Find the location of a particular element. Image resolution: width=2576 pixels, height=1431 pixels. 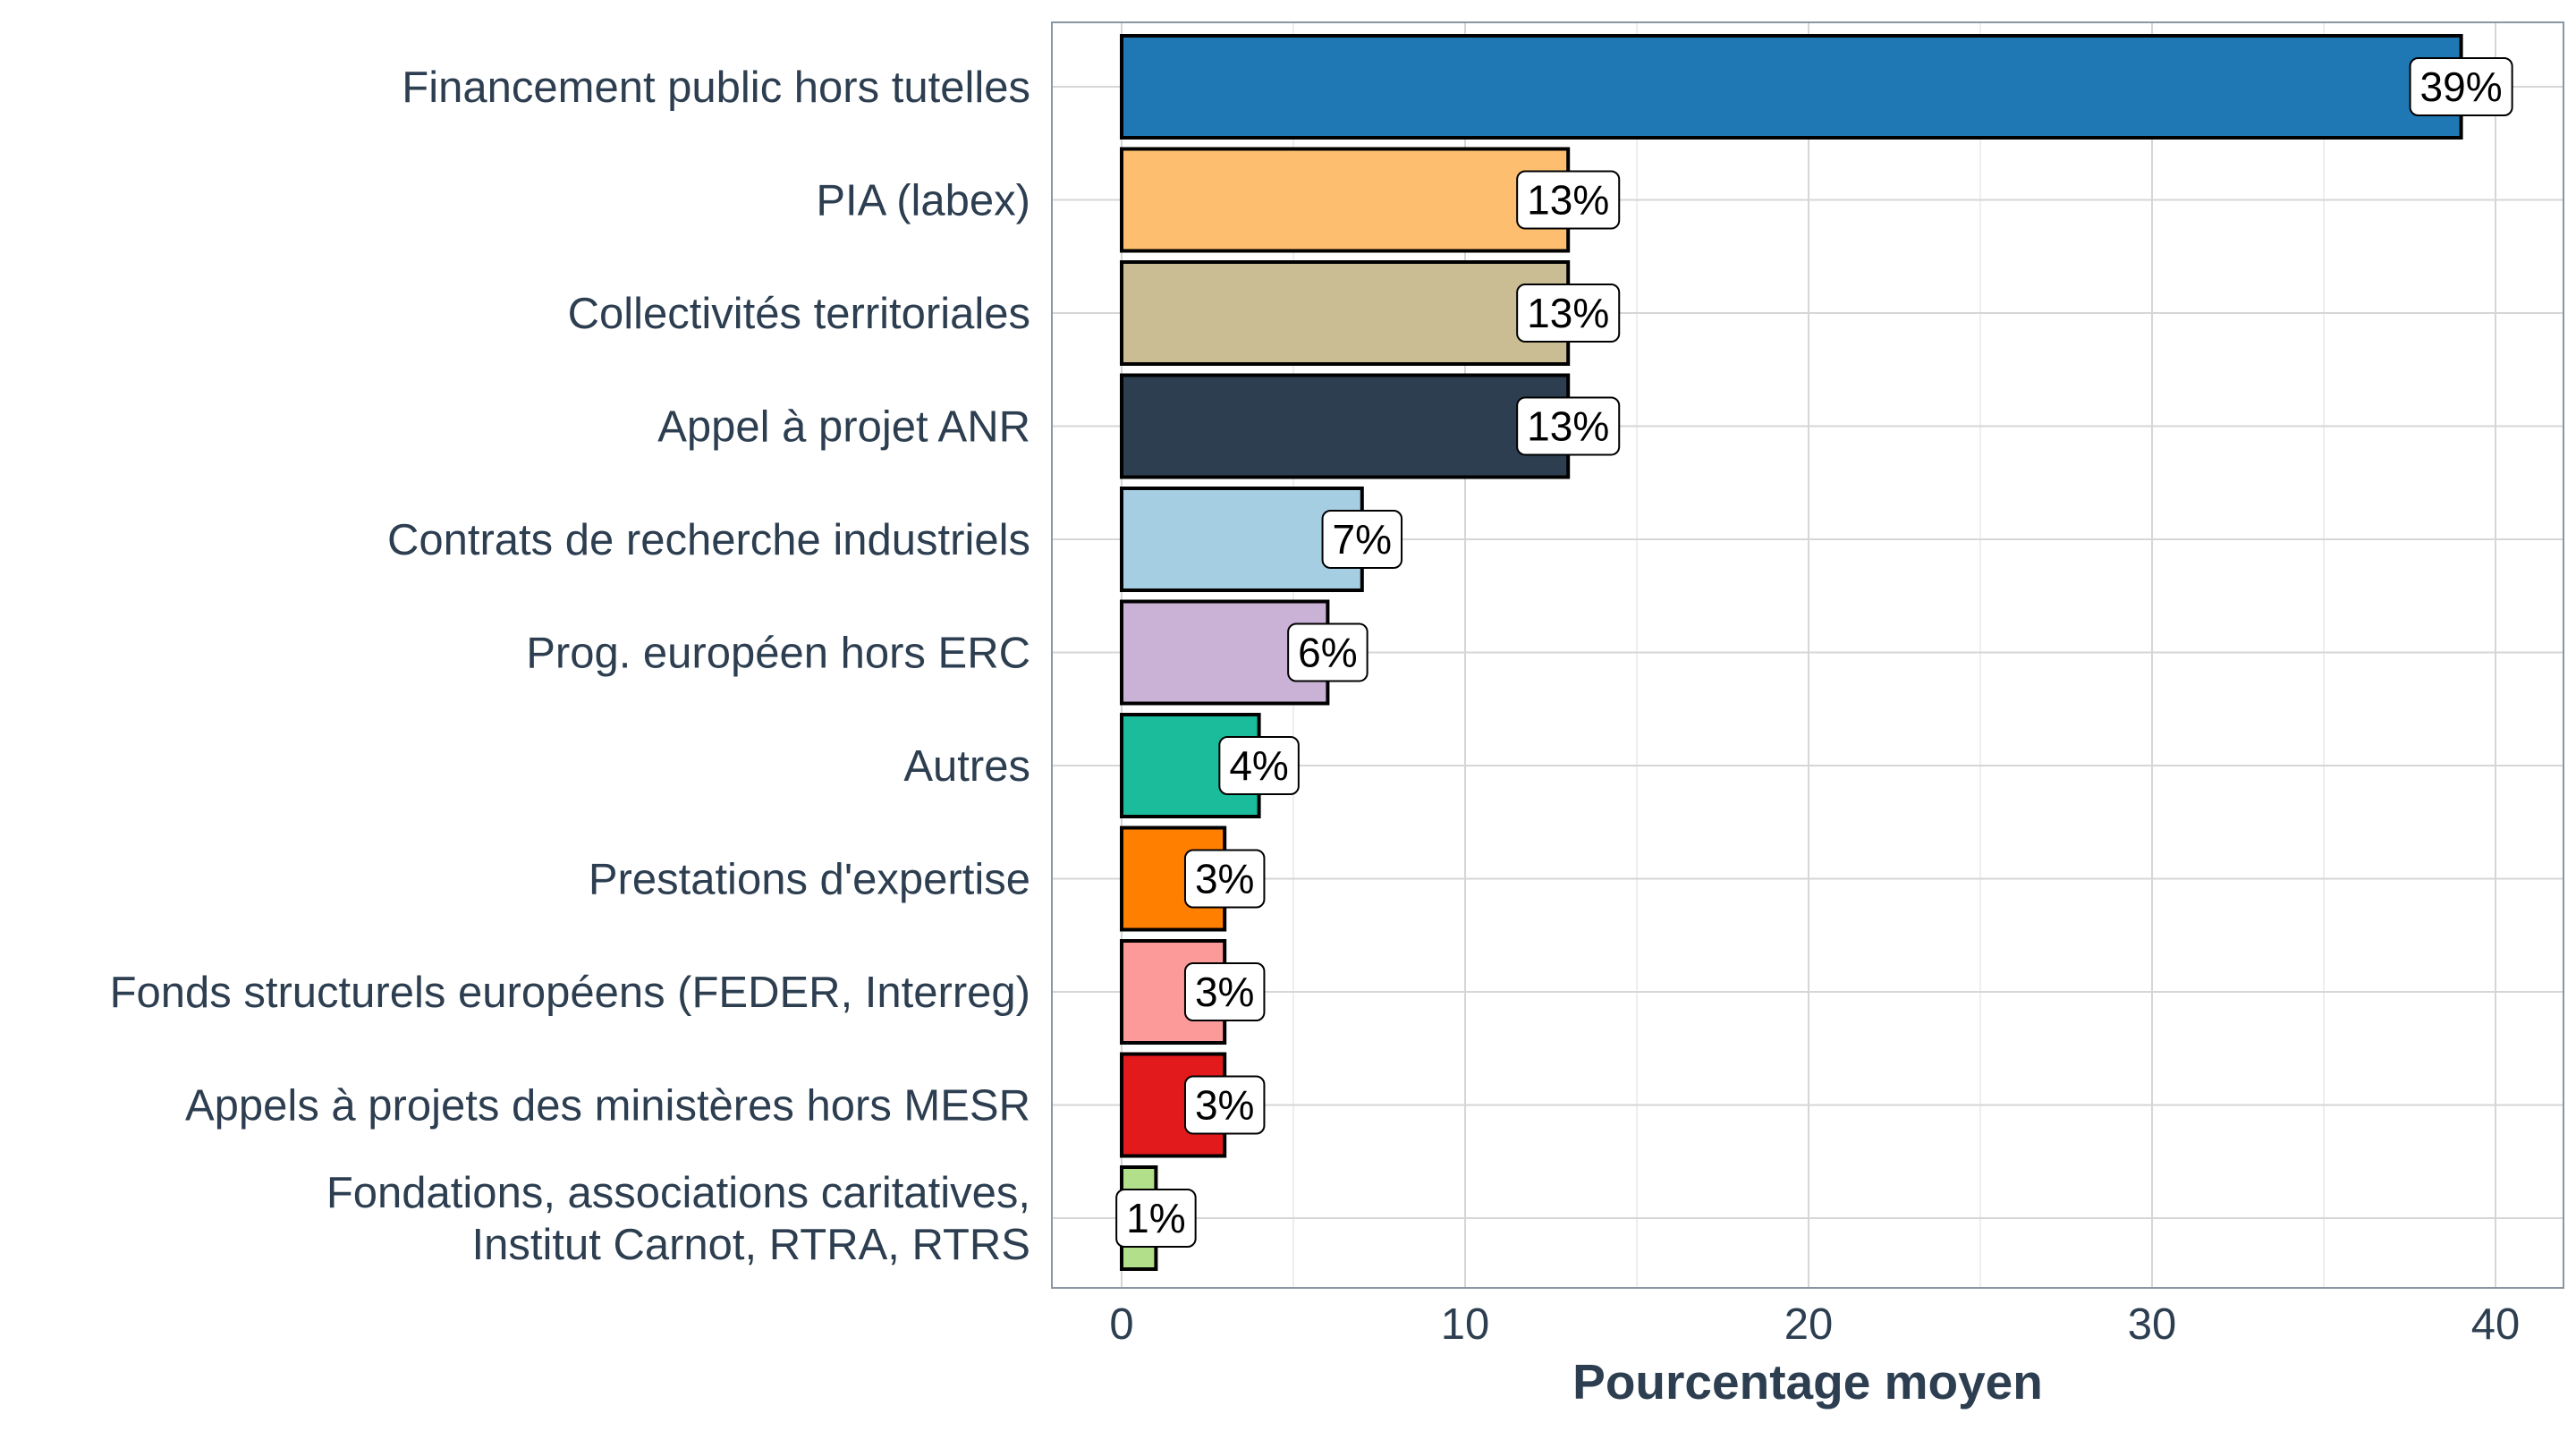

x-tick-labels: 0 10 20 30 40 is located at coordinates (1814, 1325).